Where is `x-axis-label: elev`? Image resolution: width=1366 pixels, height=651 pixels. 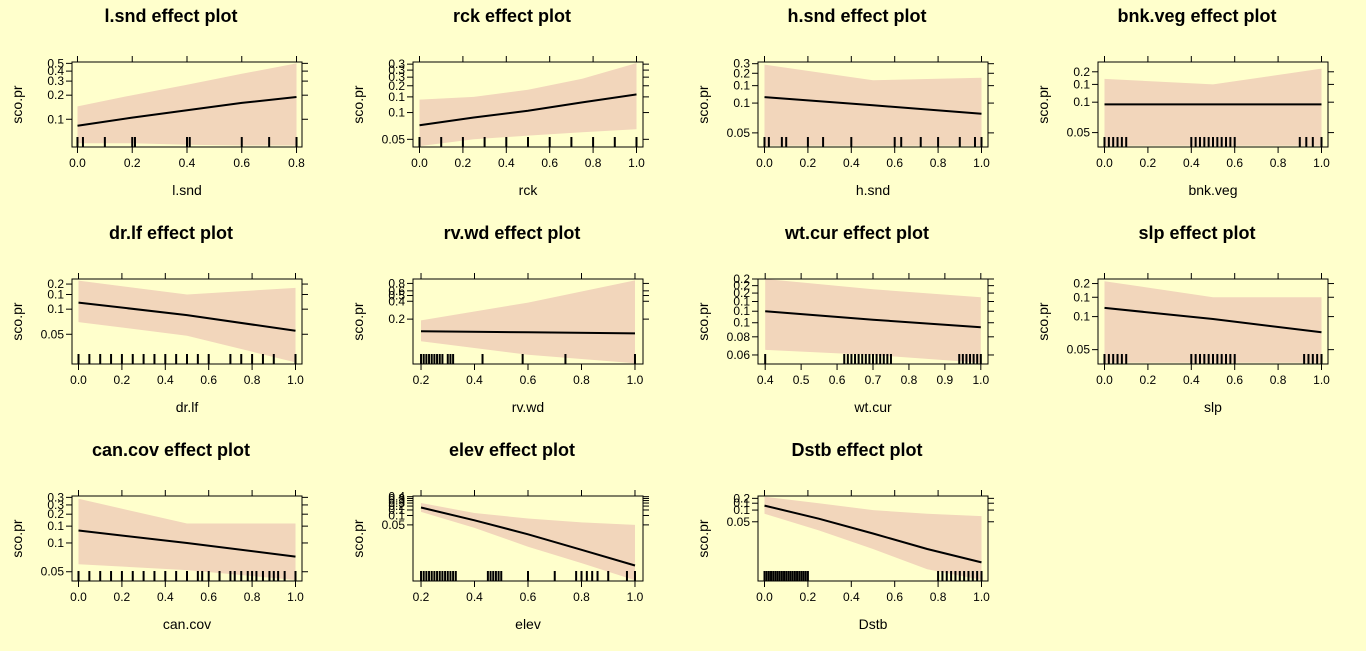 x-axis-label: elev is located at coordinates (528, 624).